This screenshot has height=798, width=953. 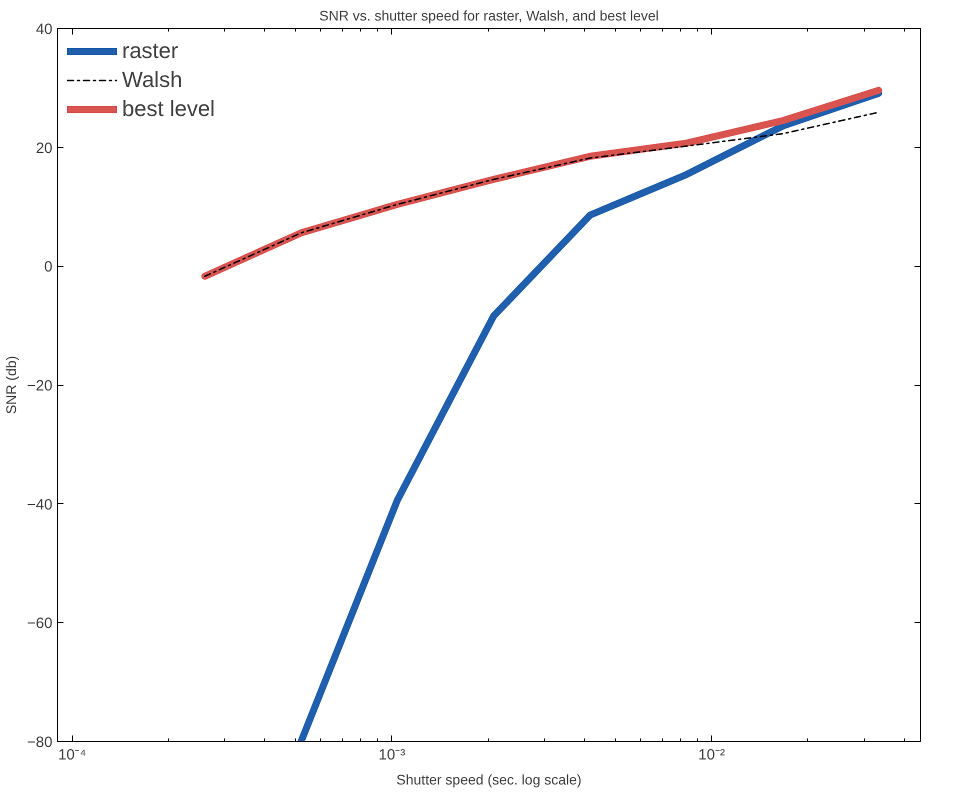 What do you see at coordinates (72, 755) in the screenshot?
I see `x-tick-label: 10⁻⁴` at bounding box center [72, 755].